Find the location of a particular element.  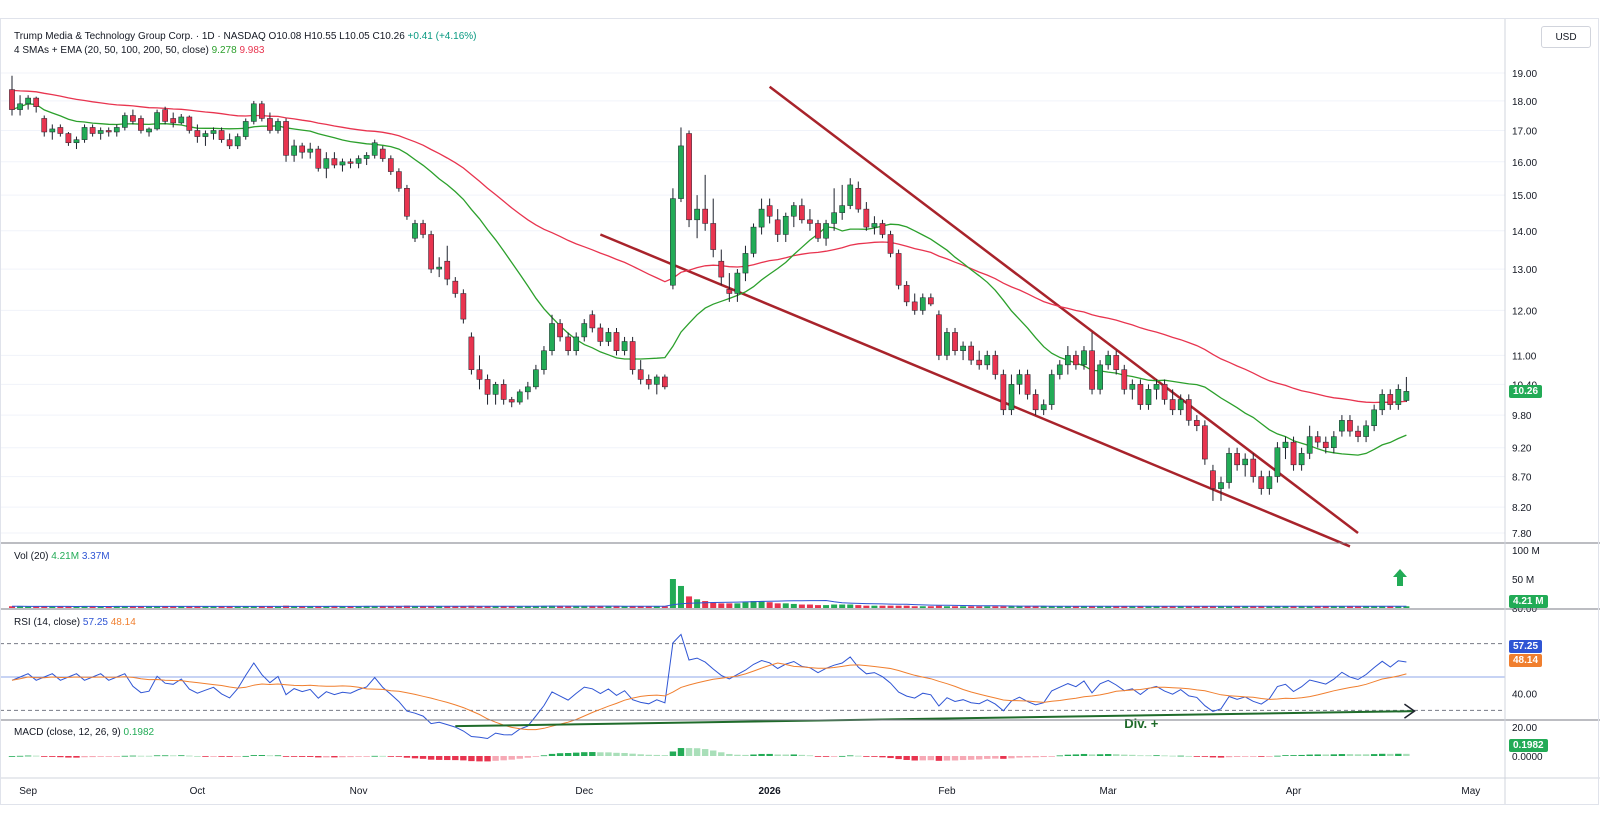

time-axis-label: Feb is located at coordinates (947, 791).